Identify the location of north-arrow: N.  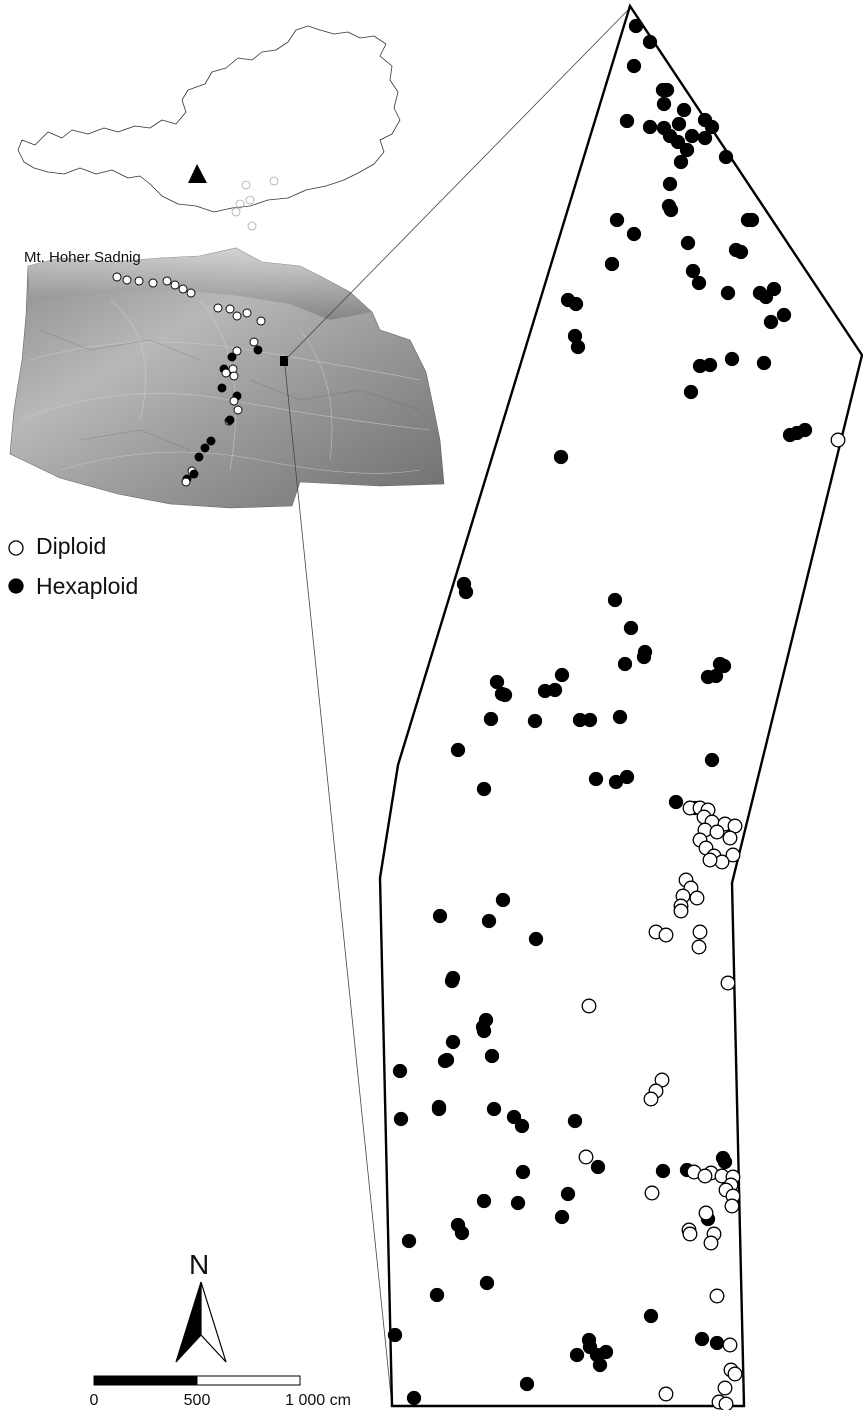
(201, 1306).